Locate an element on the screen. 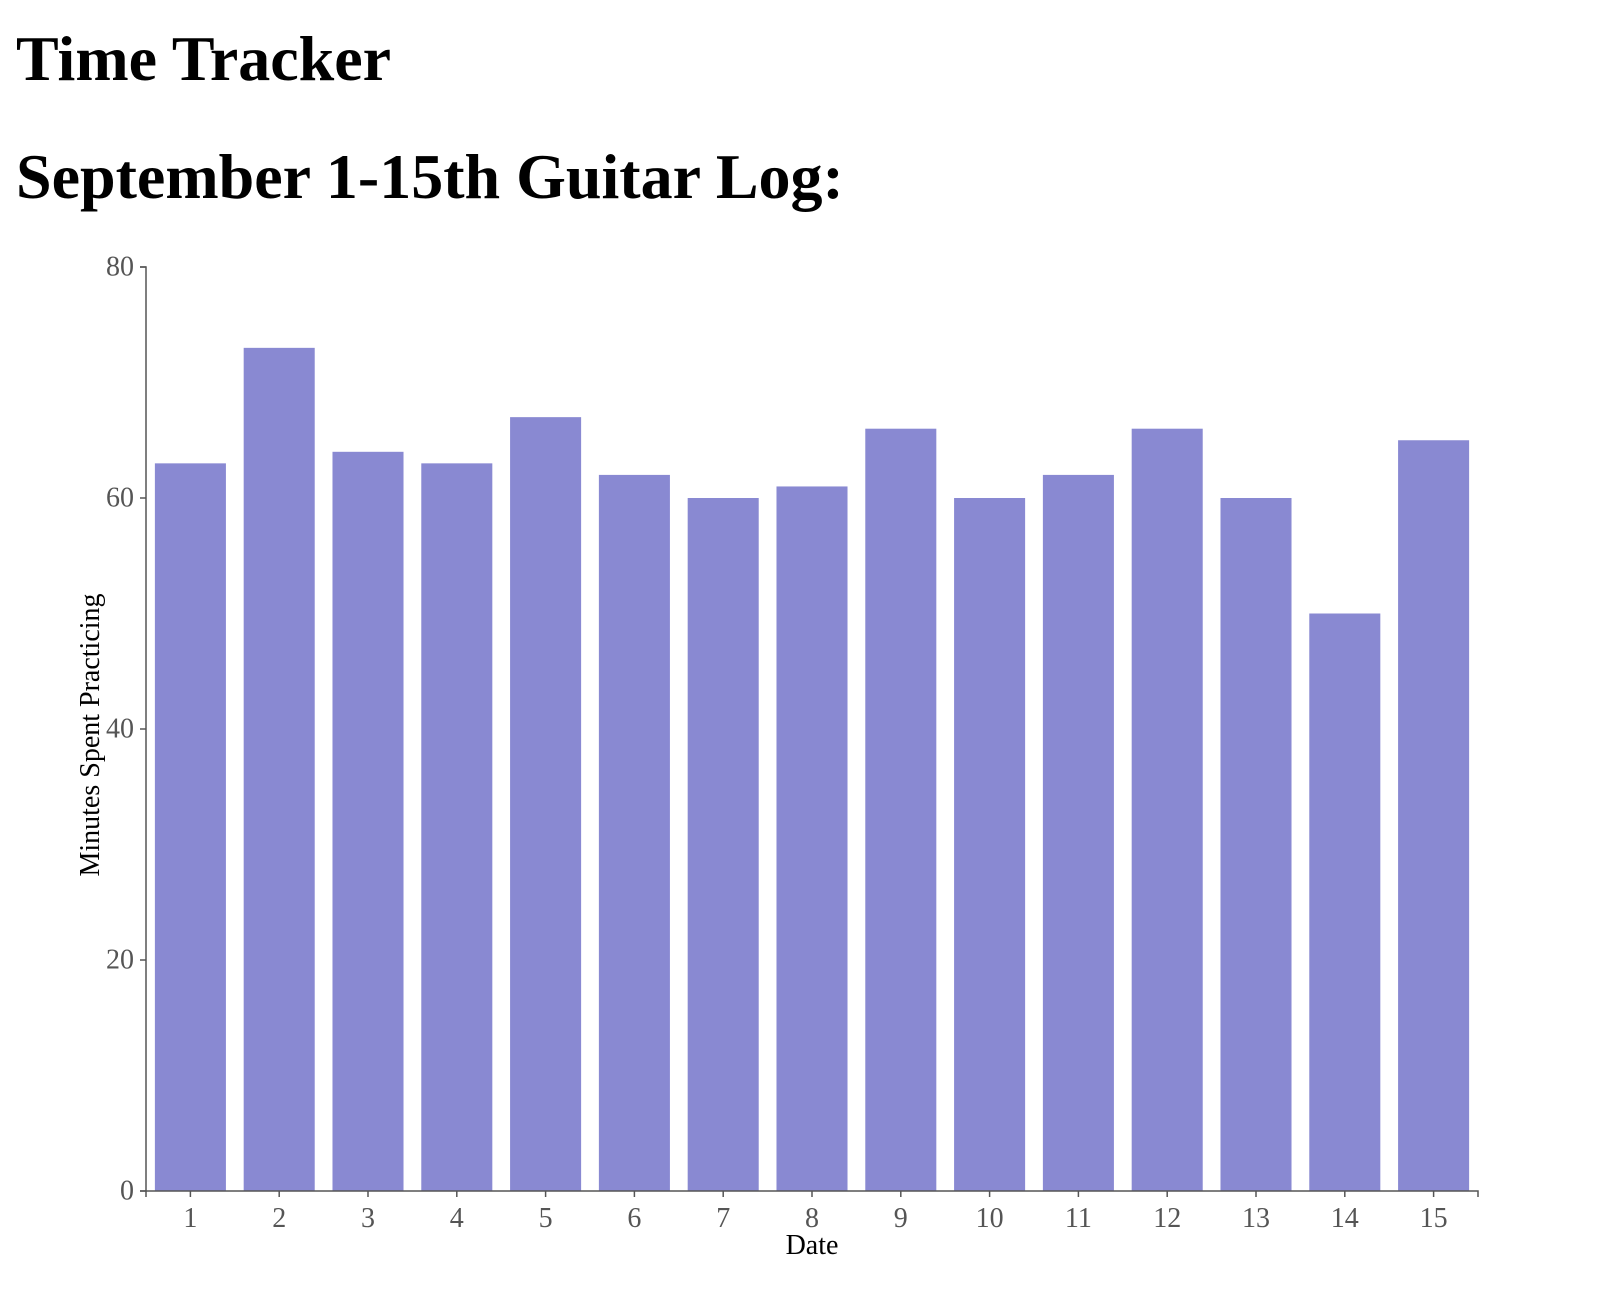  x-axis-label: Date is located at coordinates (812, 1245).